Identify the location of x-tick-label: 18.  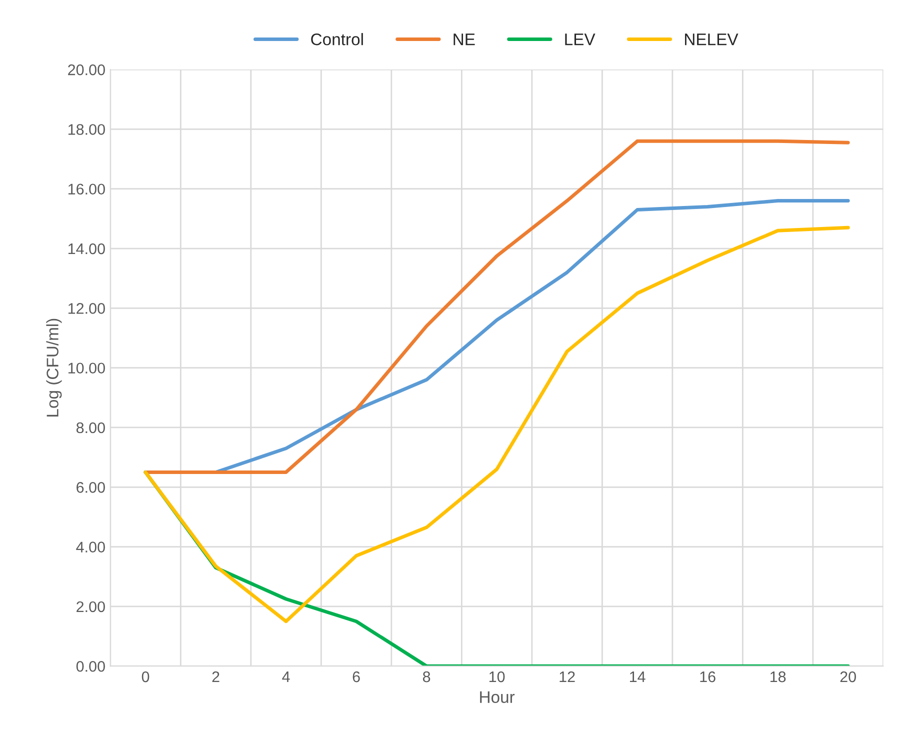
(778, 676).